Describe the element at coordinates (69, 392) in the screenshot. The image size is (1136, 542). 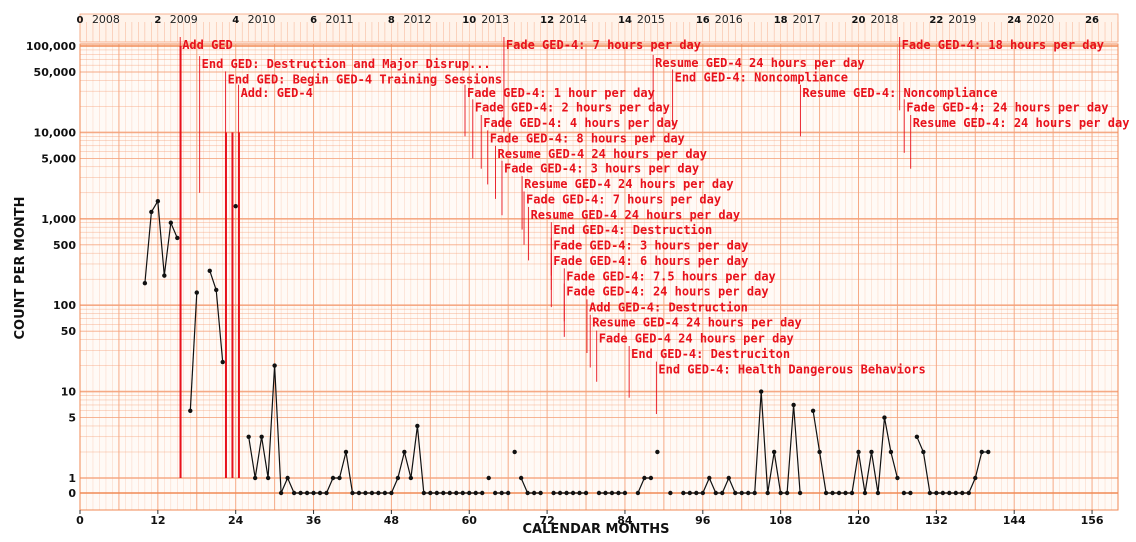
I see `y-tick-label: 10` at that location.